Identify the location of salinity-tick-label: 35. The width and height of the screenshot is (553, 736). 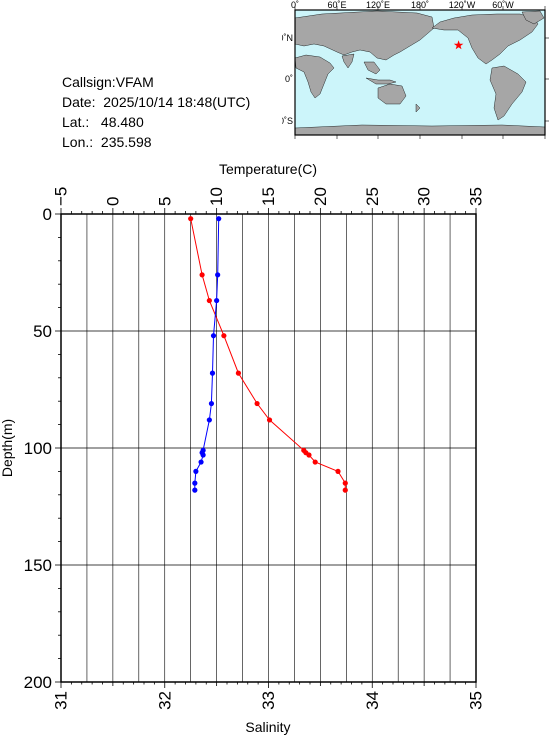
(476, 700).